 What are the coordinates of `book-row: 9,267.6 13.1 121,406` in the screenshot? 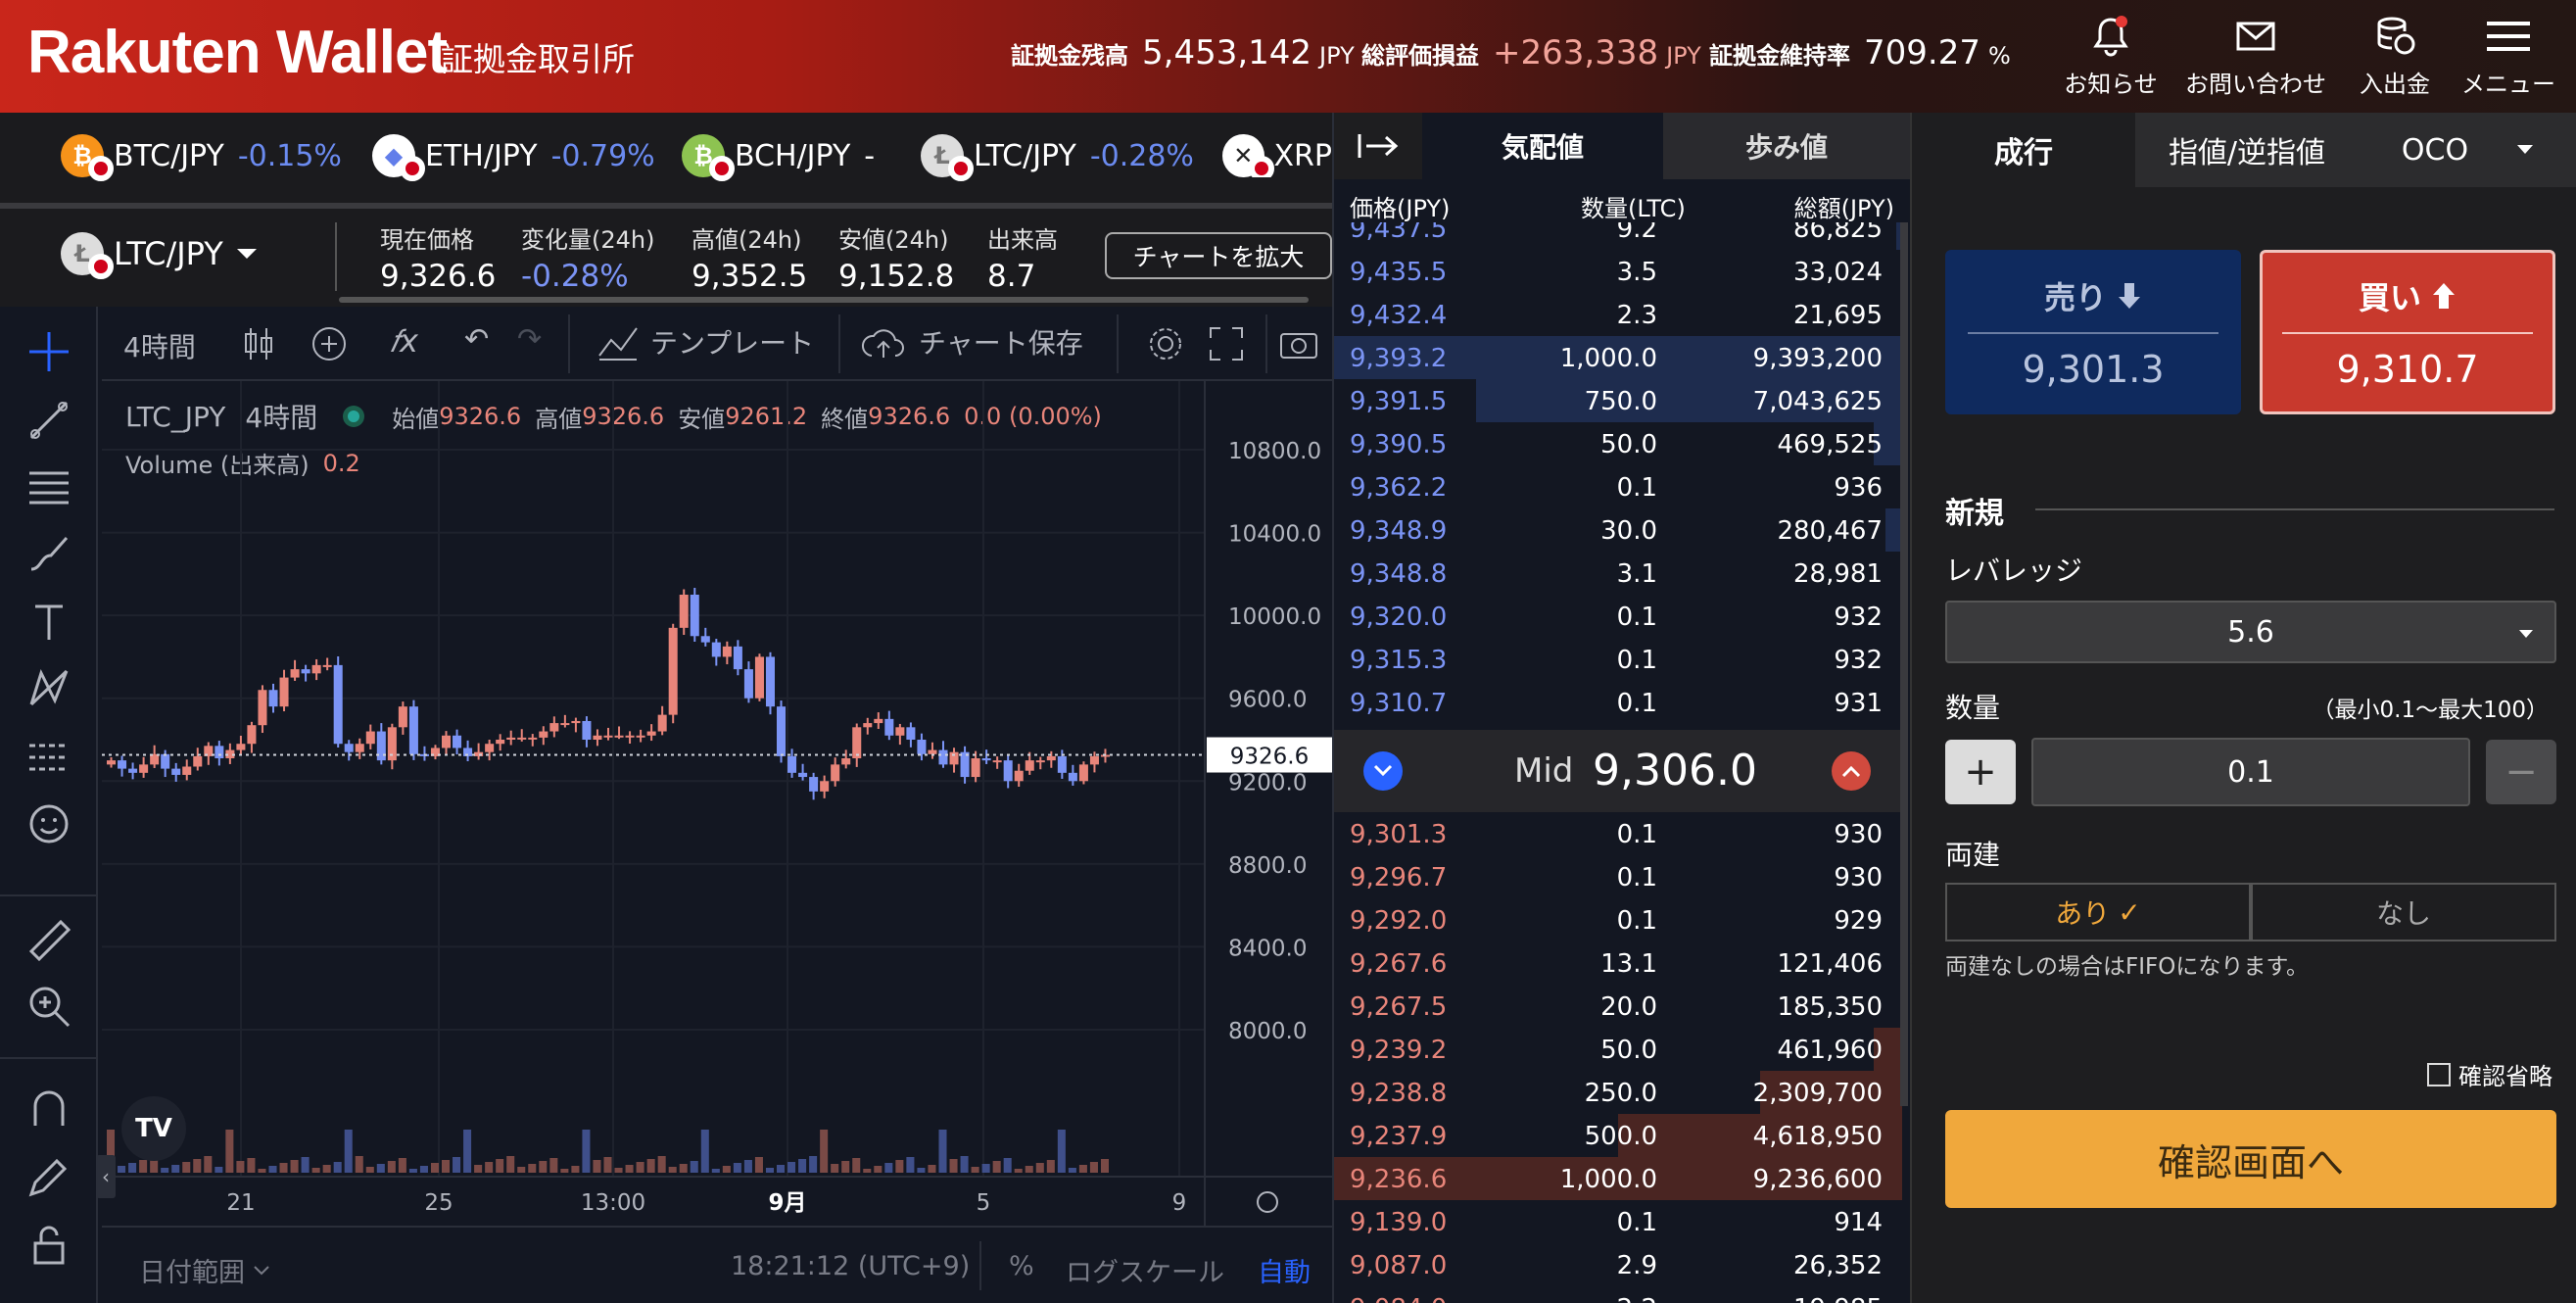 It's located at (1618, 963).